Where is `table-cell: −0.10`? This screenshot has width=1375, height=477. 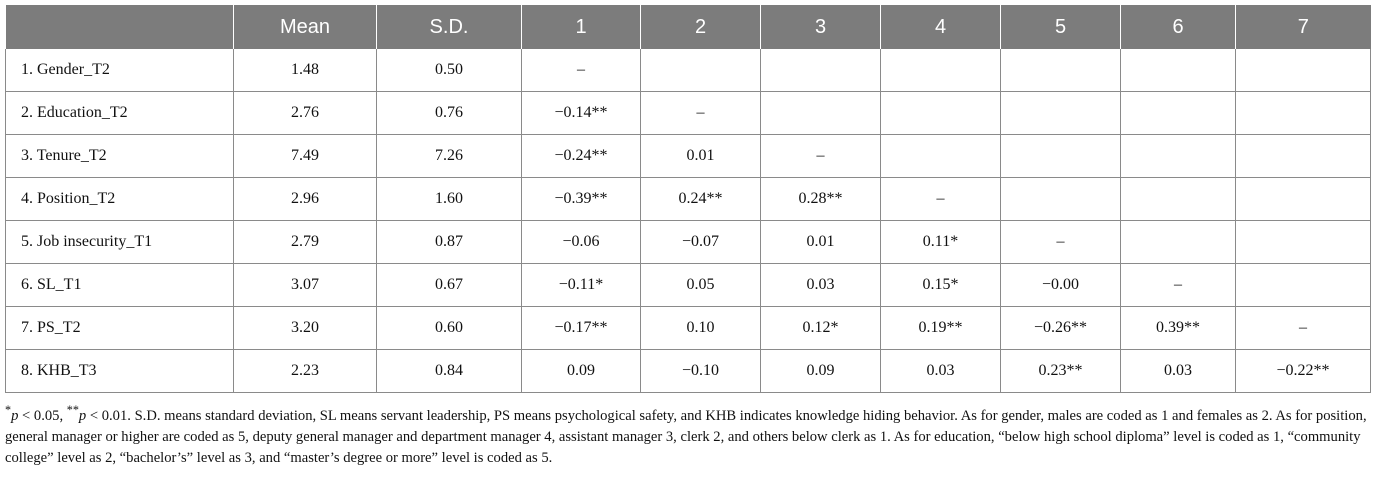 table-cell: −0.10 is located at coordinates (700, 371).